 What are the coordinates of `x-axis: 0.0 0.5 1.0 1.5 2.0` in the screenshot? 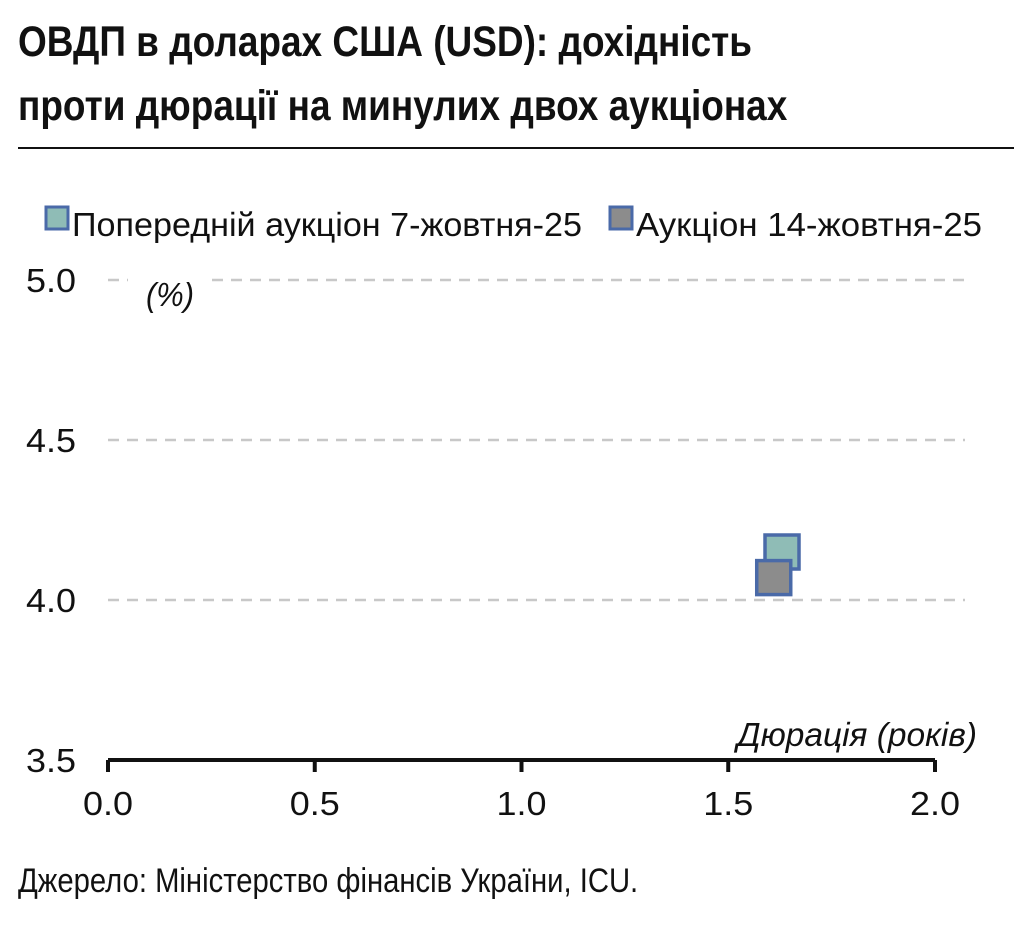 It's located at (521, 790).